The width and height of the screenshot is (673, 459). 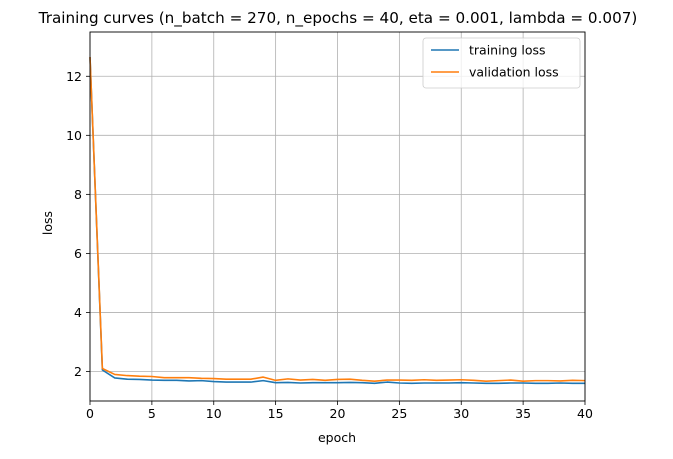 I want to click on x-tick-label: 40, so click(x=585, y=413).